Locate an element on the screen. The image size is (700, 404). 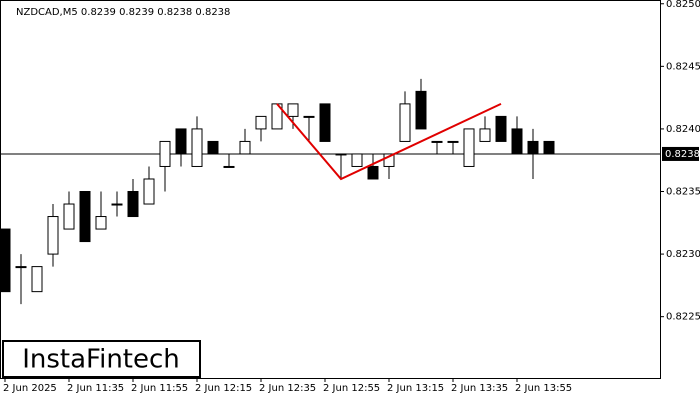
last-price-label: 0.8238 is located at coordinates (682, 154).